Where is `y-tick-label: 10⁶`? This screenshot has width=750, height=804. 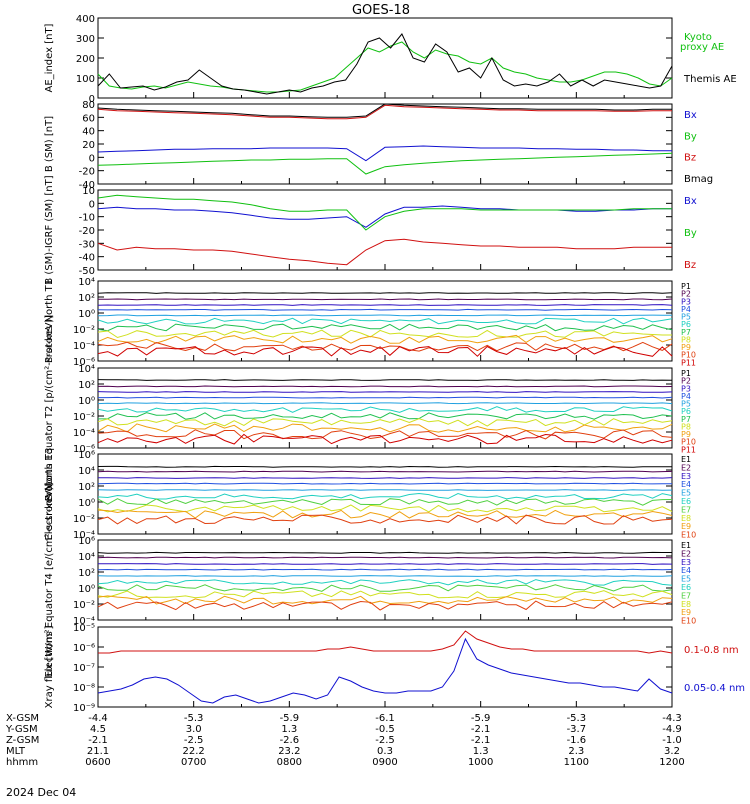 y-tick-label: 10⁶ is located at coordinates (86, 455).